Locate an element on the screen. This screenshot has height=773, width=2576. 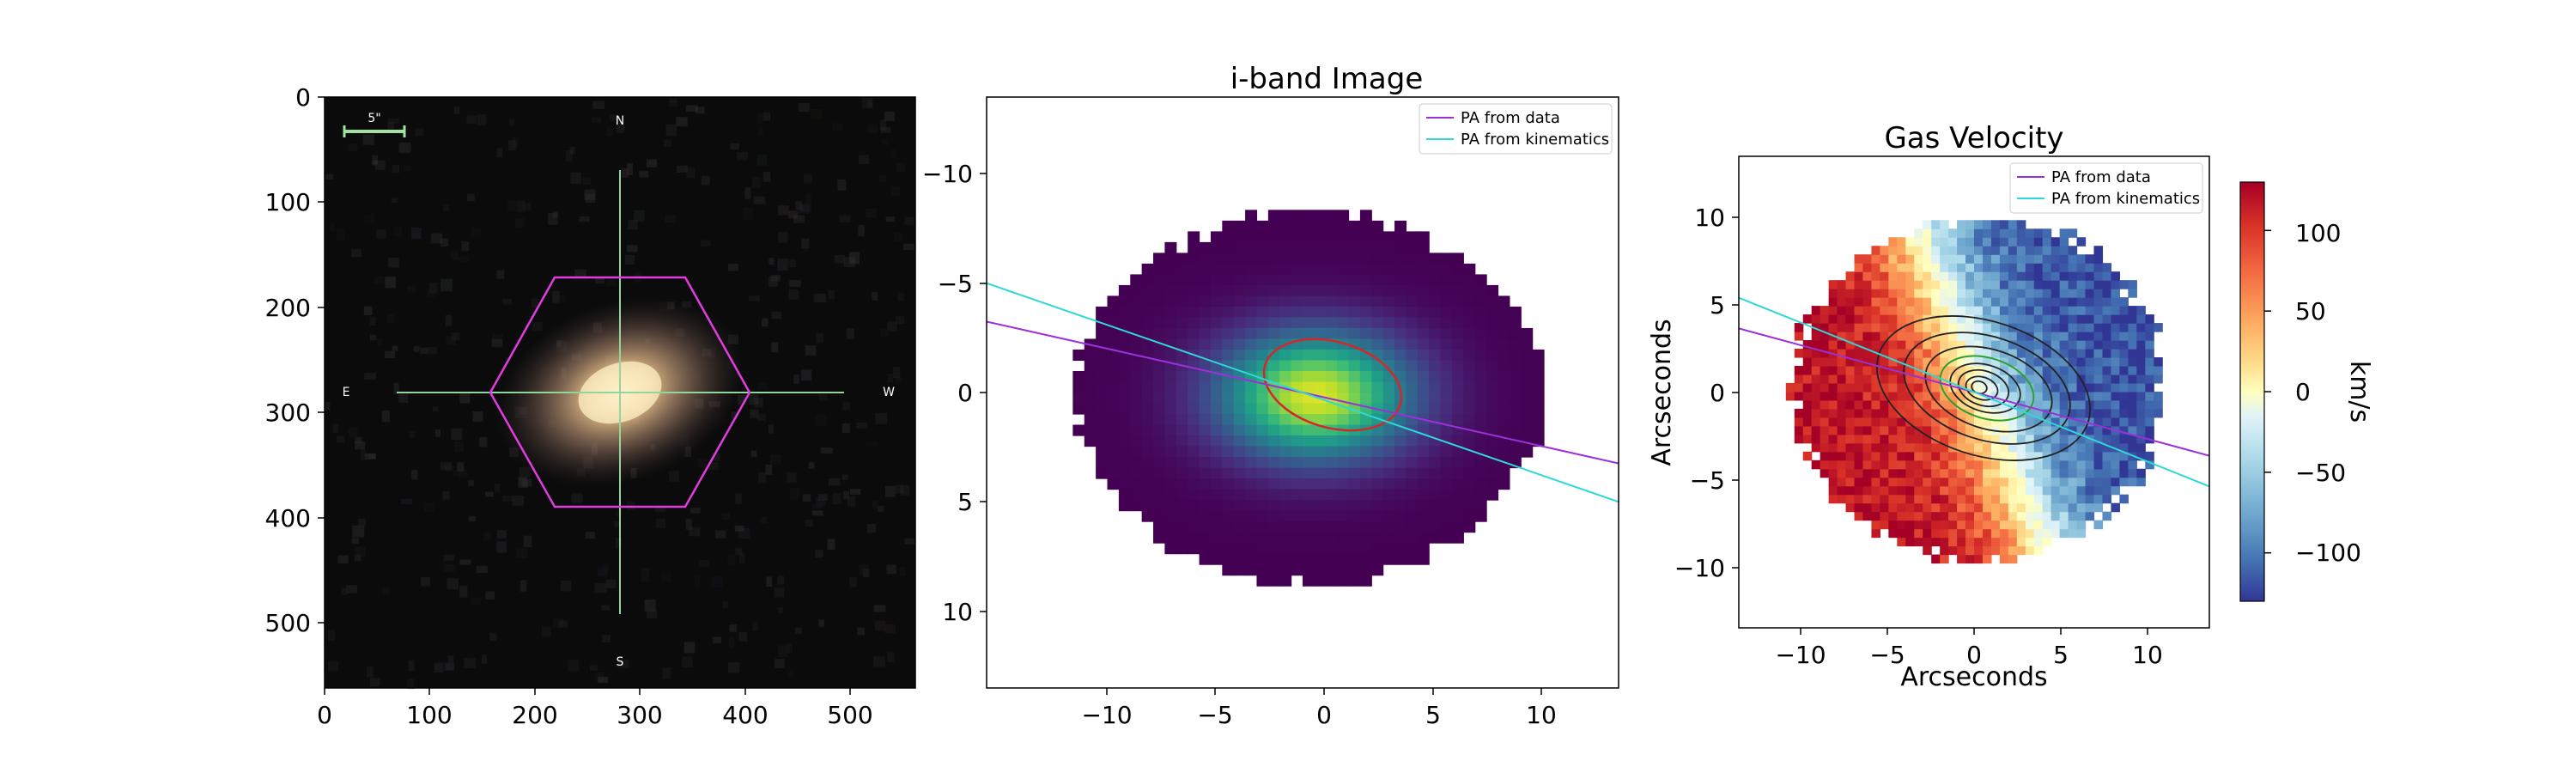
colorbar-tick-2: 0 is located at coordinates (2303, 392).